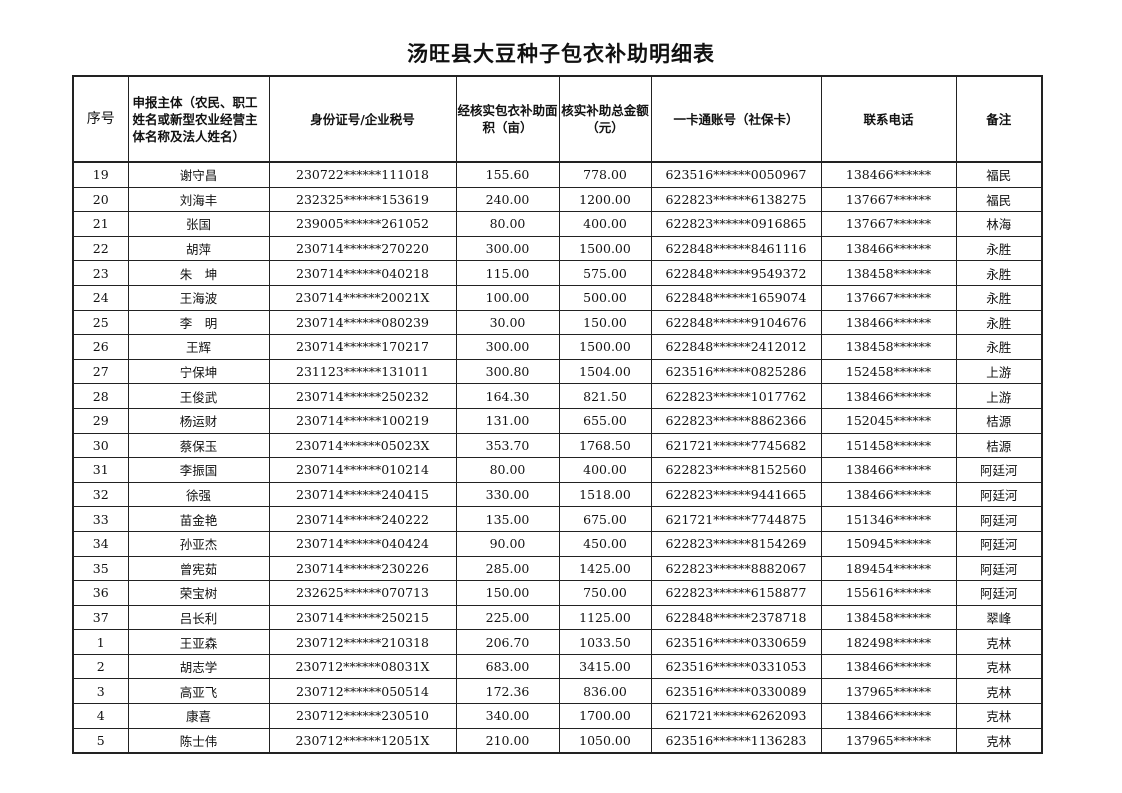 The height and width of the screenshot is (793, 1122). I want to click on cell-remark: 克林, so click(999, 666).